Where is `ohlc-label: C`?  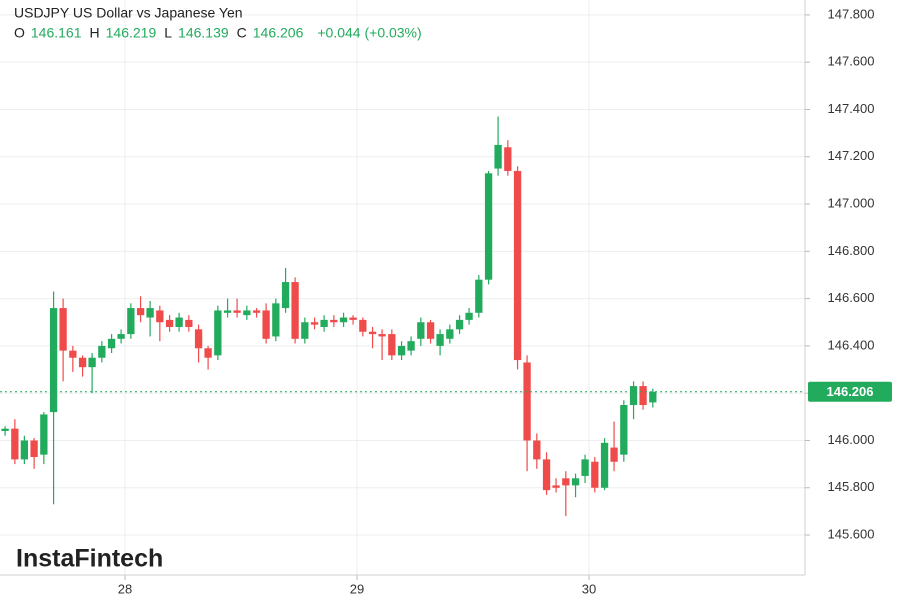 ohlc-label: C is located at coordinates (242, 33).